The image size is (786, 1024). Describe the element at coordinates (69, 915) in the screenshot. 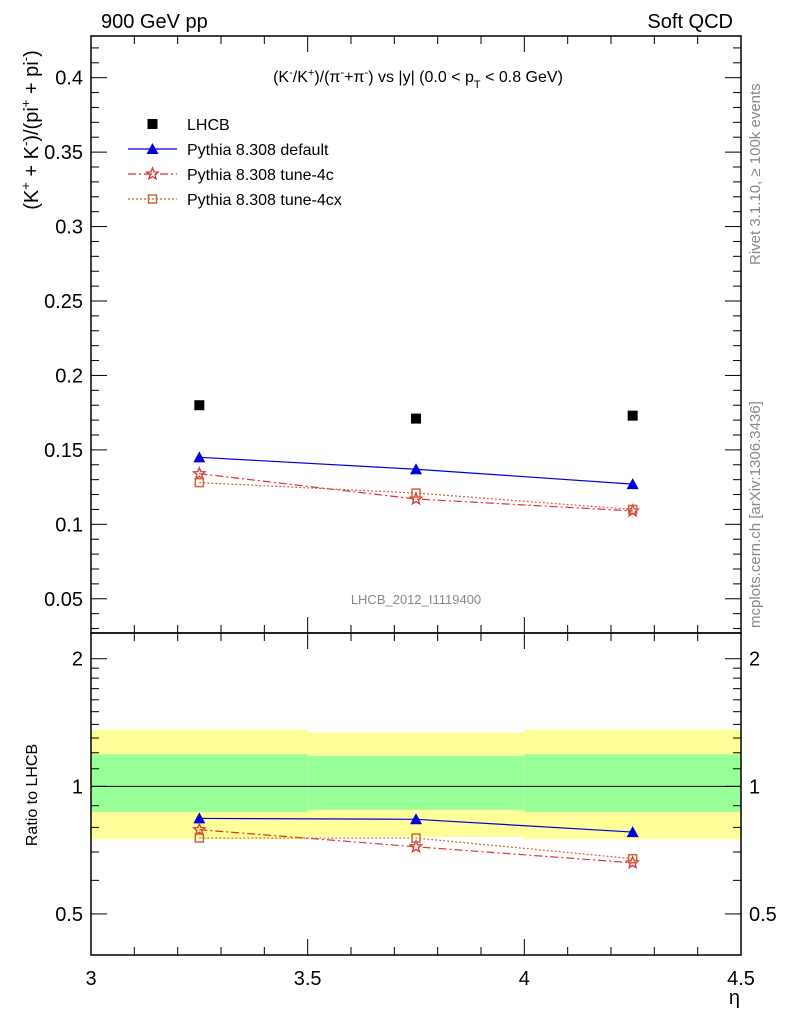

I see `ratio-y-tick-label: 0.5` at that location.